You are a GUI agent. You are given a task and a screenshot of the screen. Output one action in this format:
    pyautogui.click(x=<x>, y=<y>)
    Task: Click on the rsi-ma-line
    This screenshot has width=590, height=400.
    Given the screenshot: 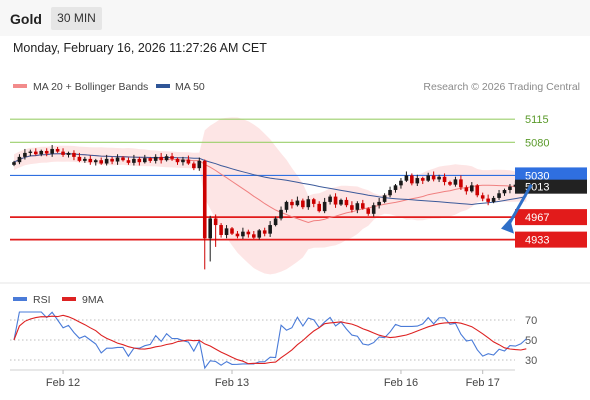 What is the action you would take?
    pyautogui.click(x=270, y=339)
    